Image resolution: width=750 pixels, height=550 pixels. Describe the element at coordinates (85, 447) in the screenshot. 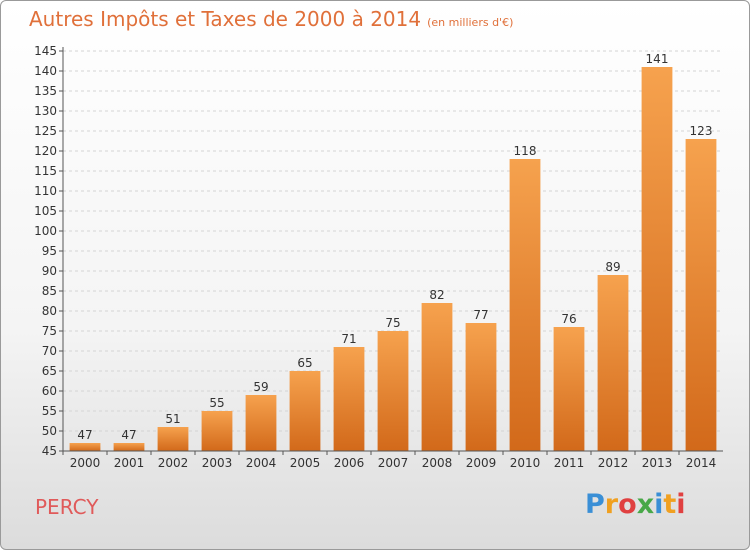

I see `bar-2000` at that location.